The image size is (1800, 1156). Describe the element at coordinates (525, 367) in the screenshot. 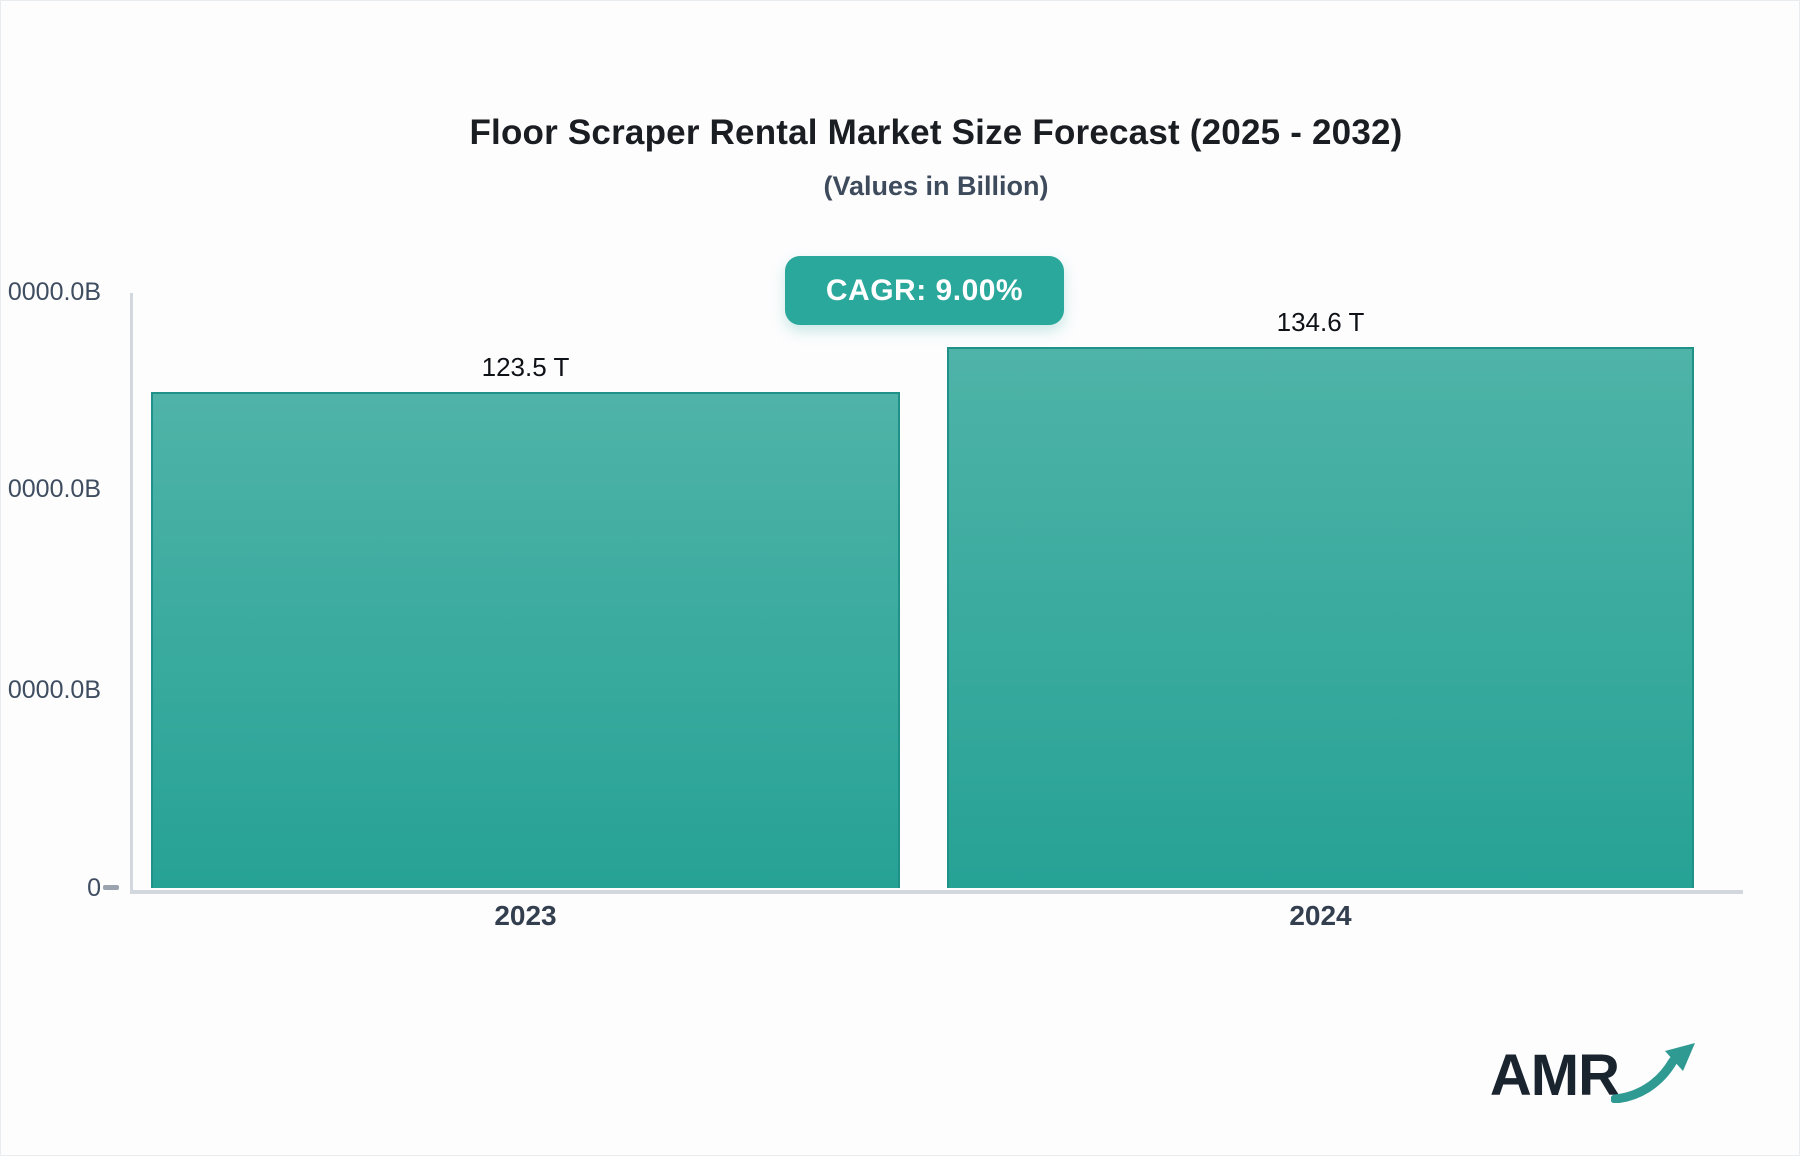

I see `bar-value-label-2023: 123.5 T` at that location.